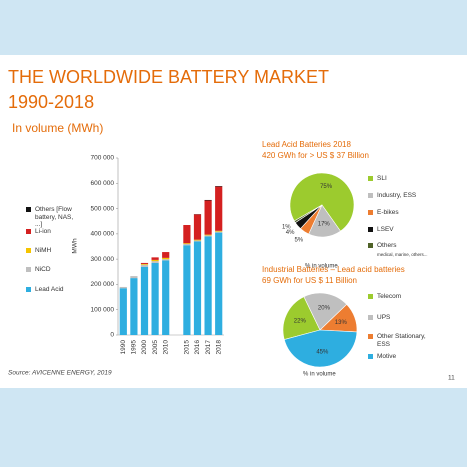 The height and width of the screenshot is (467, 467). I want to click on y-tick-label: 700 000, so click(103, 158).